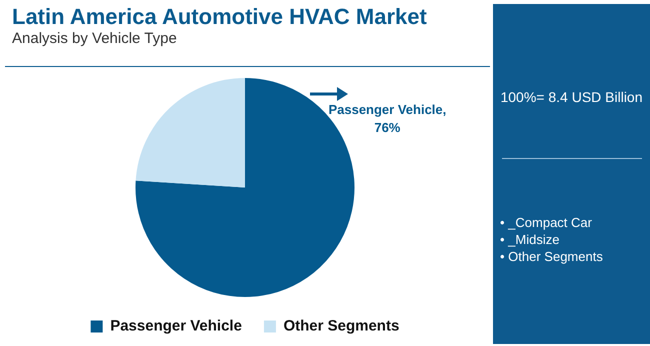 The width and height of the screenshot is (650, 346). Describe the element at coordinates (176, 326) in the screenshot. I see `legend-label: Passenger Vehicle` at that location.